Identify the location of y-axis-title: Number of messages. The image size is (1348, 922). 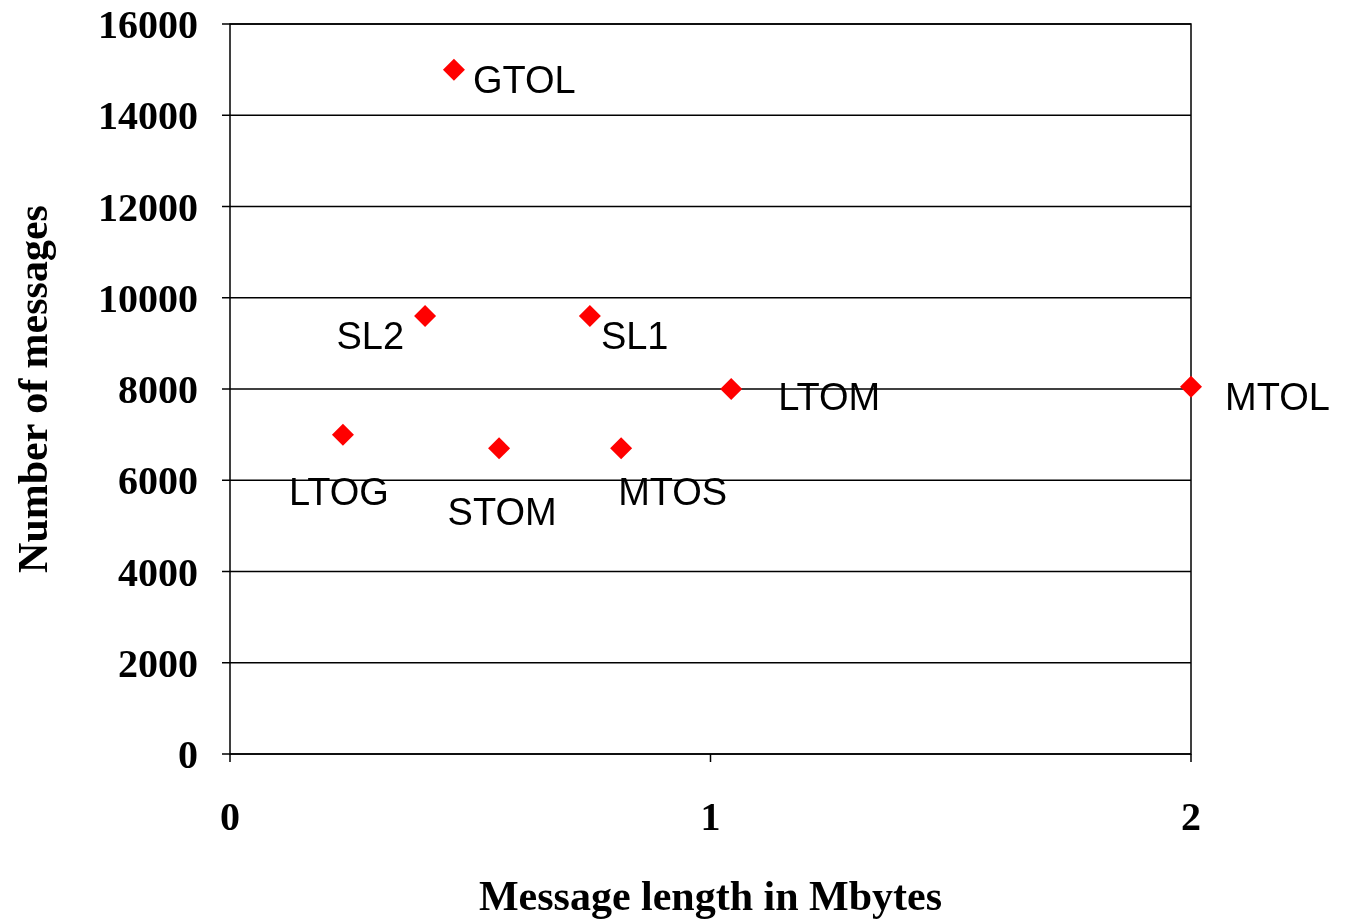
(32, 389).